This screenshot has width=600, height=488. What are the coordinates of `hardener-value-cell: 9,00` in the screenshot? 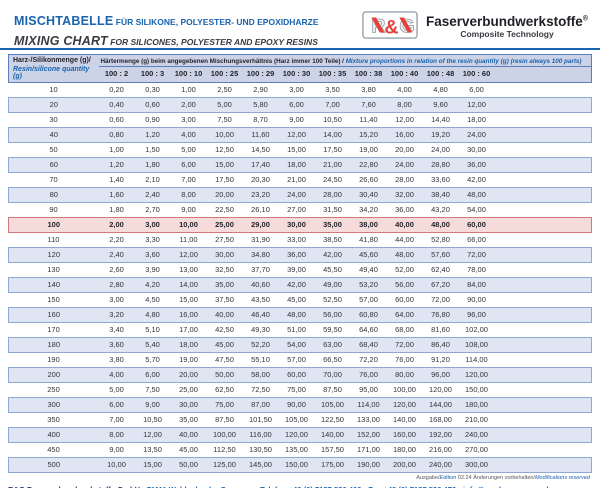 It's located at (116, 449).